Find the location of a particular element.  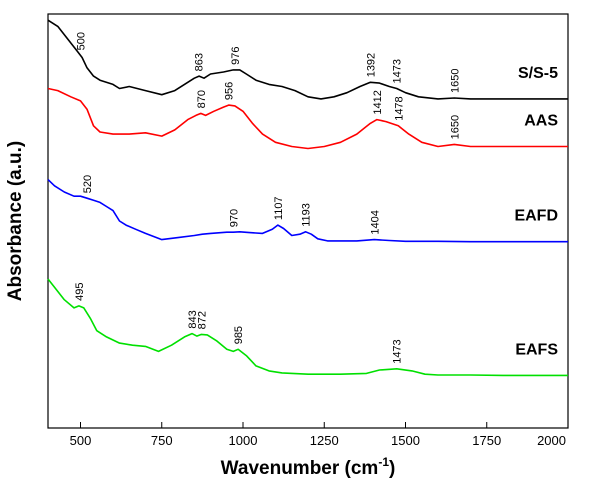

peak-label-1392: 1392 is located at coordinates (371, 65).